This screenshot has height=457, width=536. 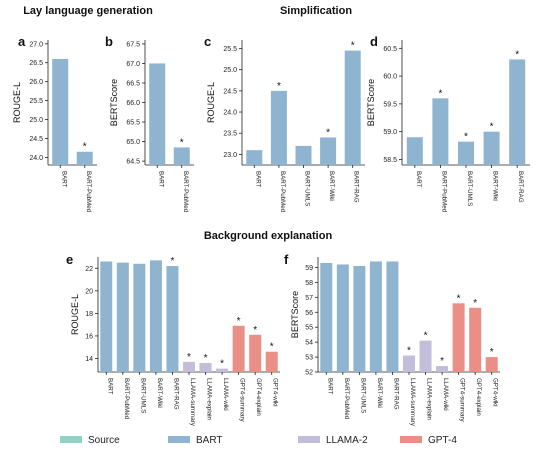 What do you see at coordinates (133, 44) in the screenshot?
I see `y-tick-label: 67.5` at bounding box center [133, 44].